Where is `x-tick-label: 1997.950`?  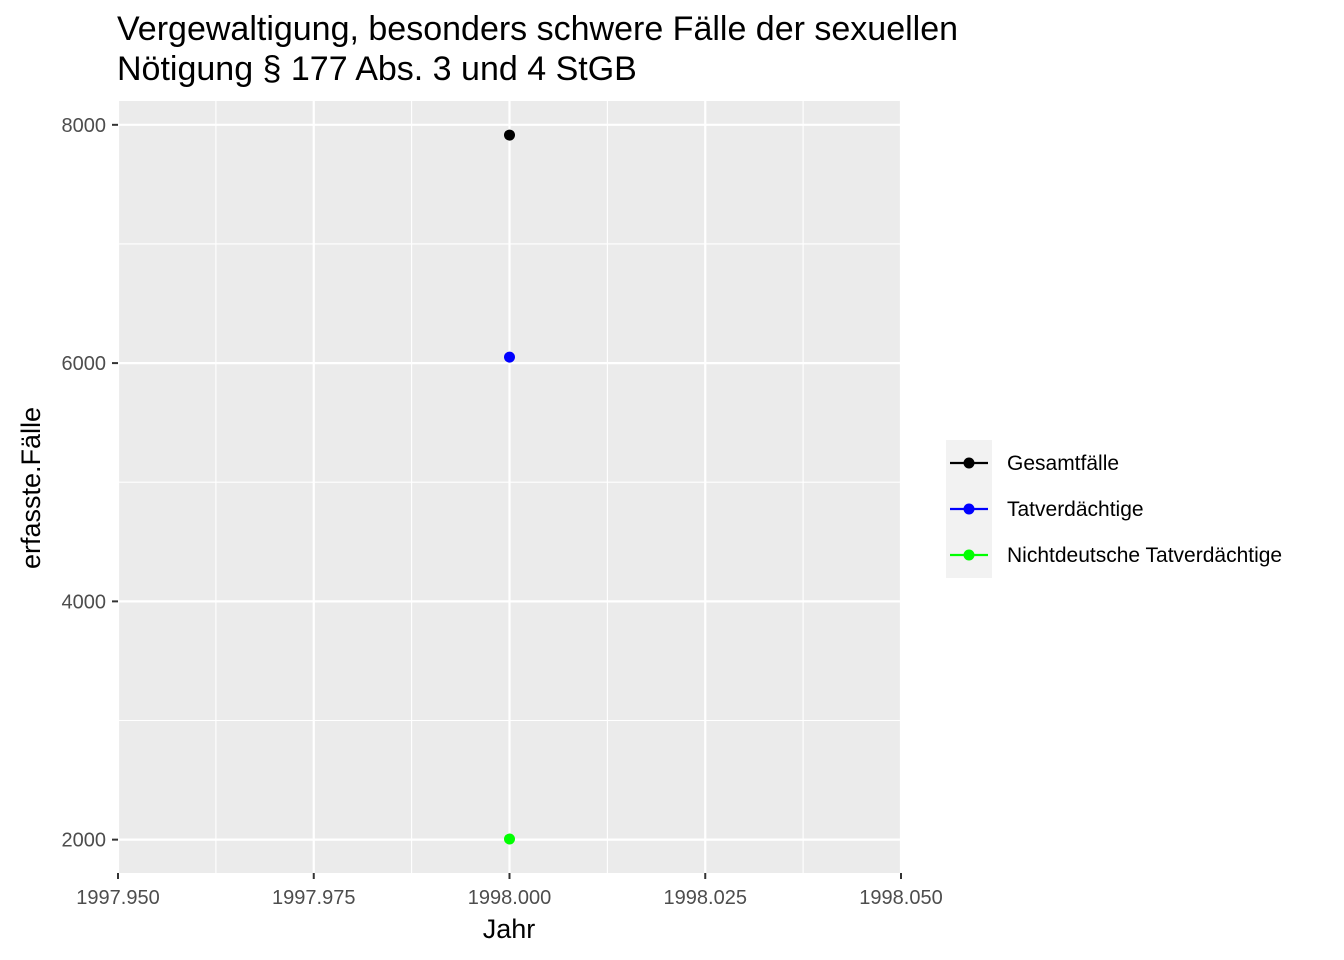
x-tick-label: 1997.950 is located at coordinates (117, 898).